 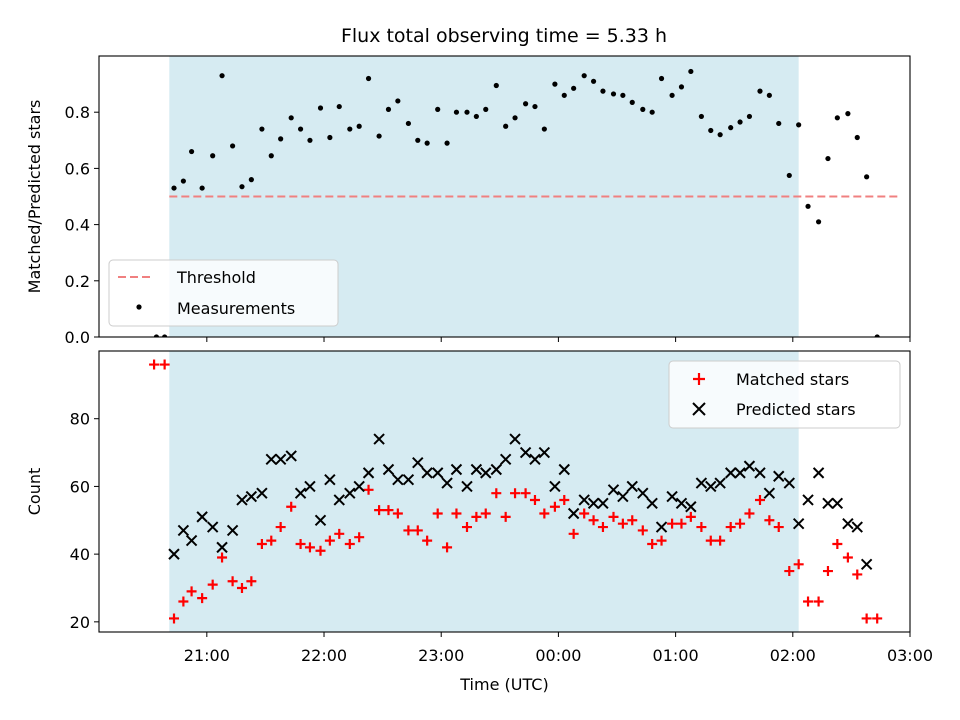 What do you see at coordinates (793, 655) in the screenshot?
I see `x-tick-label-5: 02:00` at bounding box center [793, 655].